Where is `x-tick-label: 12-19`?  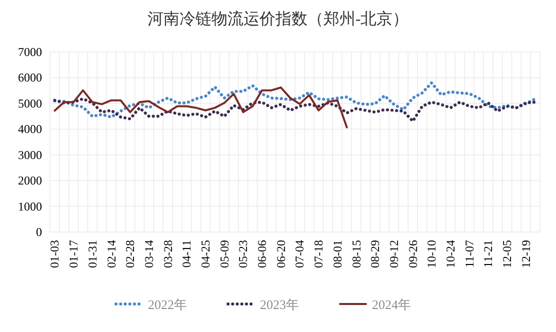 x-tick-label: 12-19 is located at coordinates (525, 254).